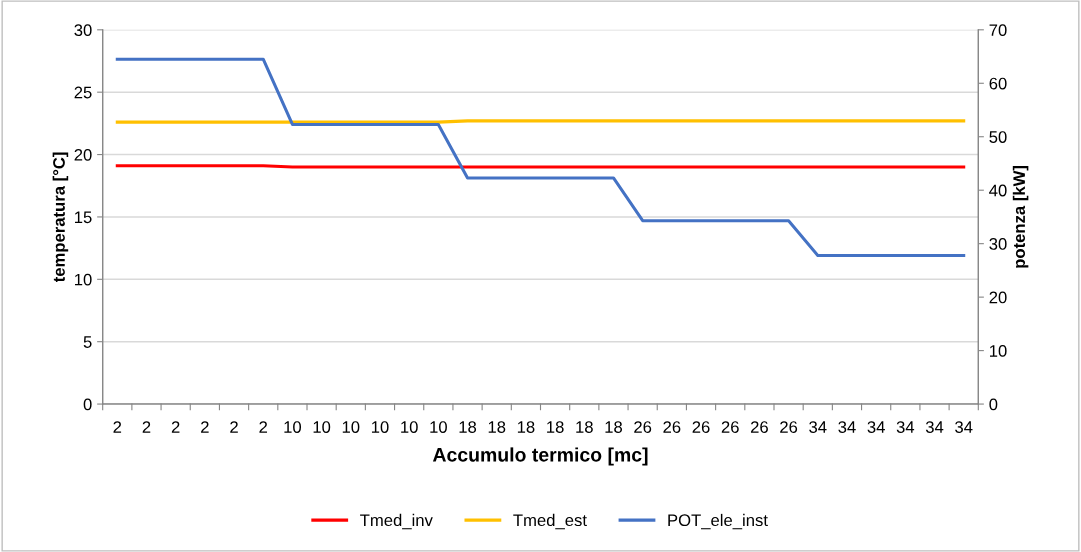  I want to click on y-tick-label: 20, so click(83, 154).